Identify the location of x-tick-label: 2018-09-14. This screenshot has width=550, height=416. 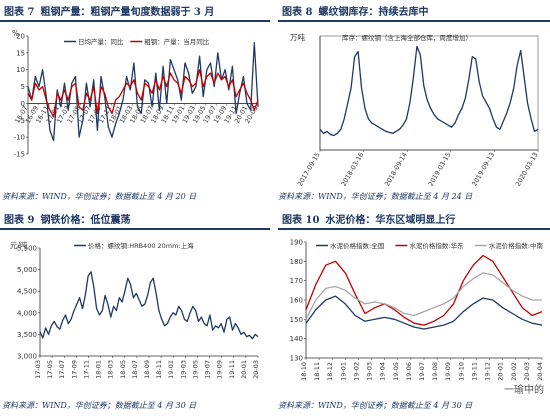
(396, 168).